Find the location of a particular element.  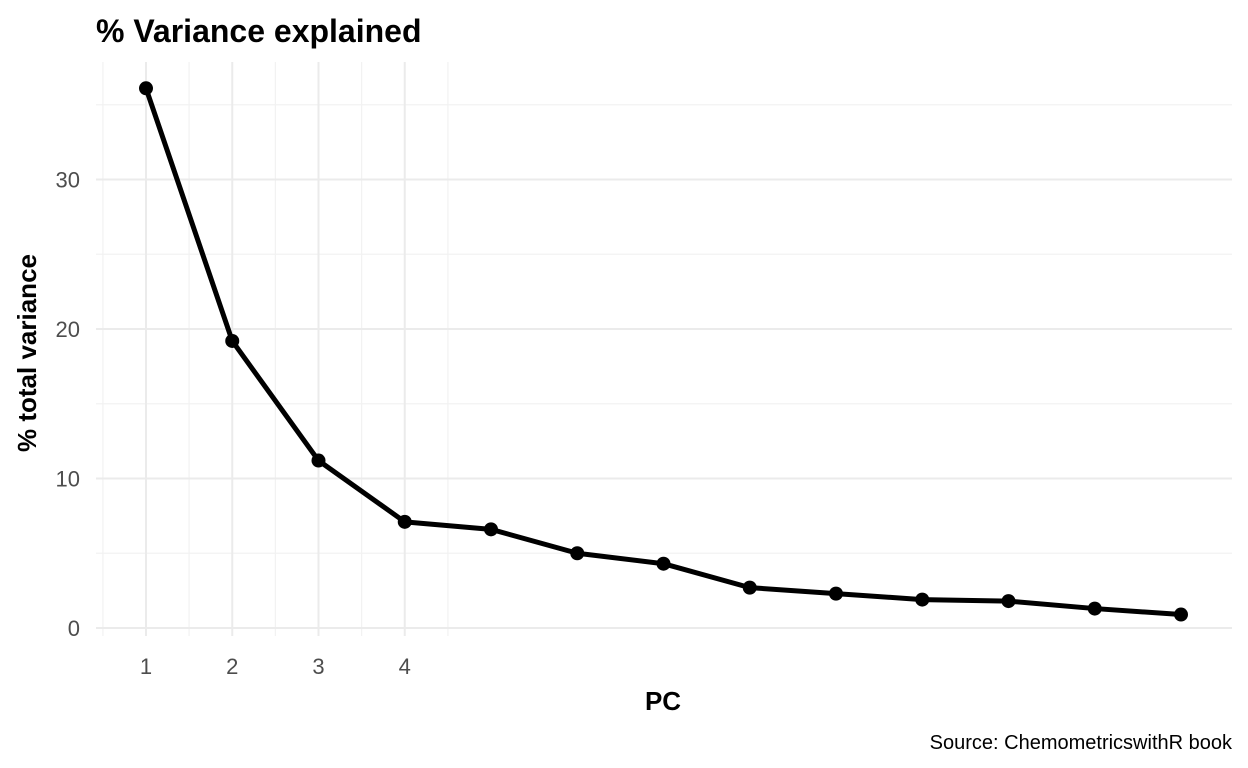

y-axis-title: % total variance is located at coordinates (27, 353).